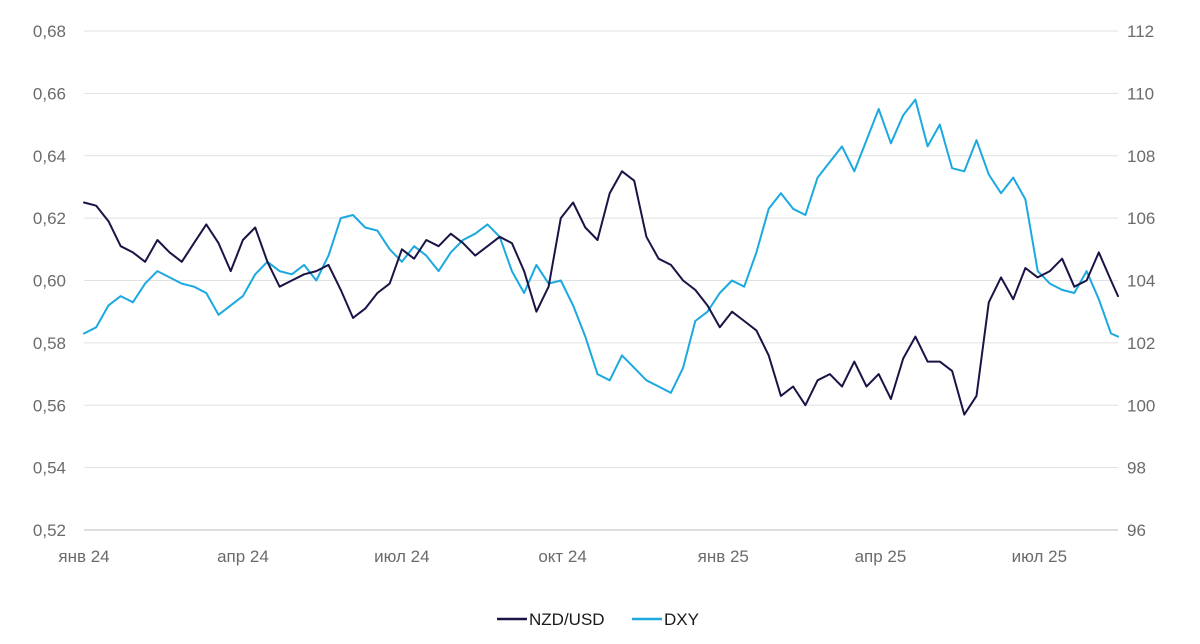 The width and height of the screenshot is (1200, 644). What do you see at coordinates (49, 218) in the screenshot?
I see `y-left-tick-label: 0,62` at bounding box center [49, 218].